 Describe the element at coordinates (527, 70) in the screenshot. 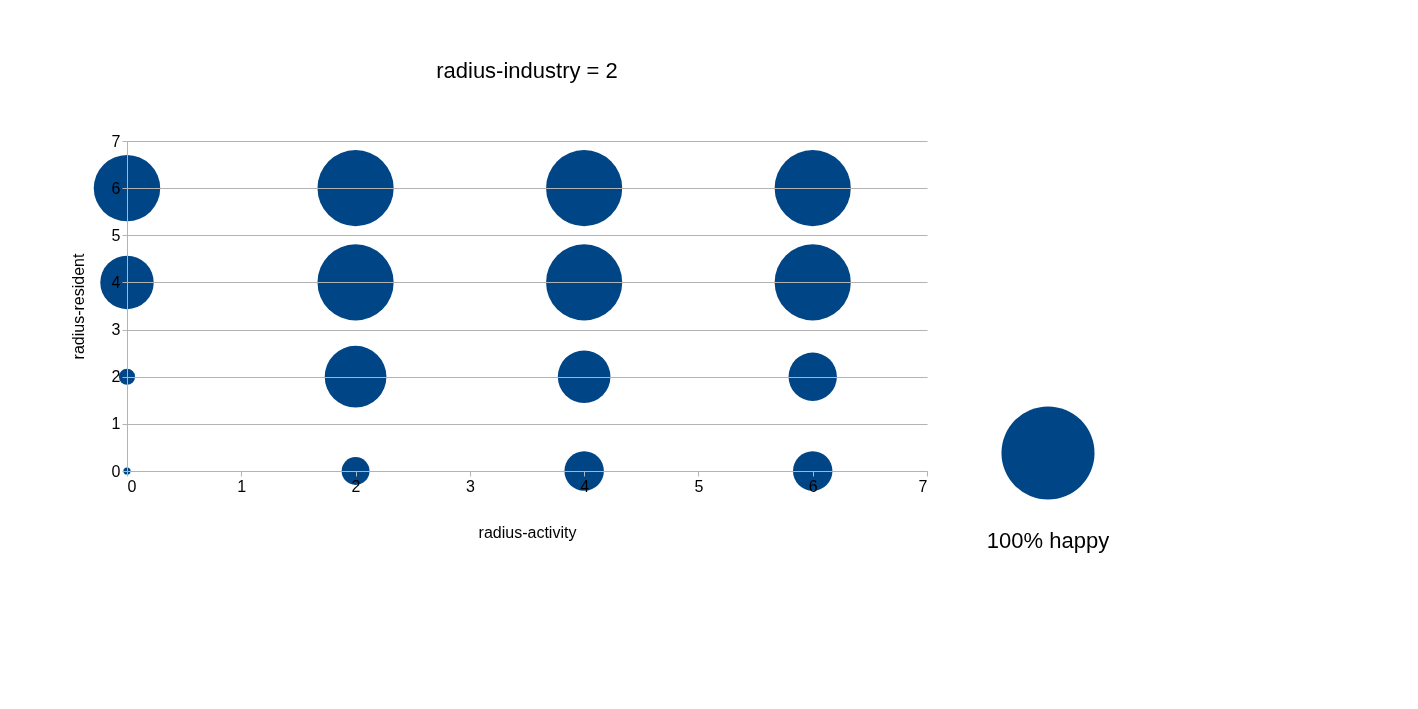

I see `chart-title: radius-industry = 2` at that location.